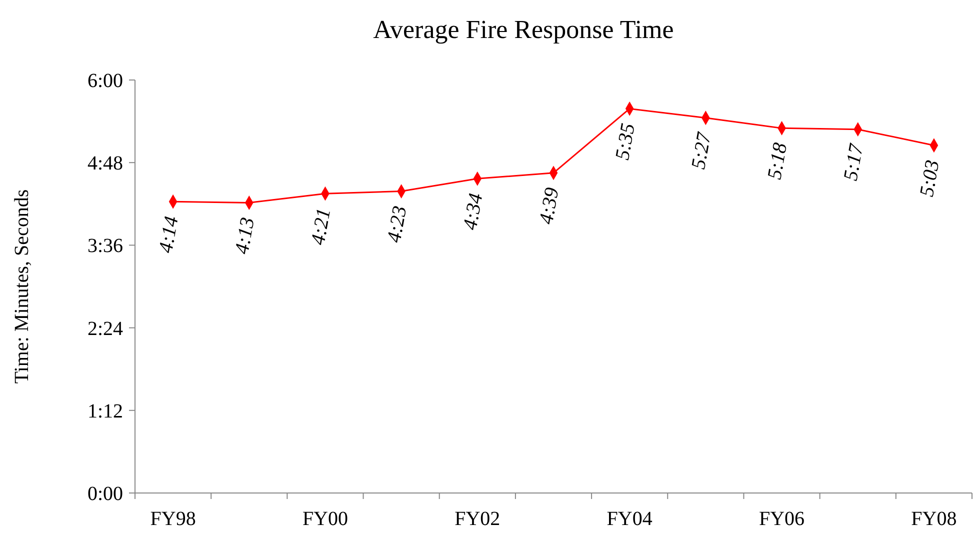  I want to click on data-label: 4:39, so click(549, 206).